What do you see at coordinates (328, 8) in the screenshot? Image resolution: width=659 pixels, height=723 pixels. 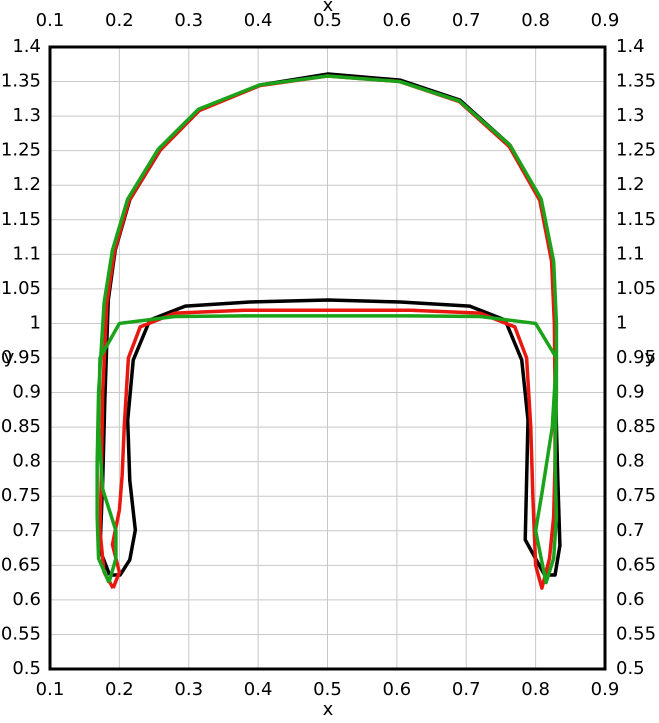 I see `x-axis-label-top: x` at bounding box center [328, 8].